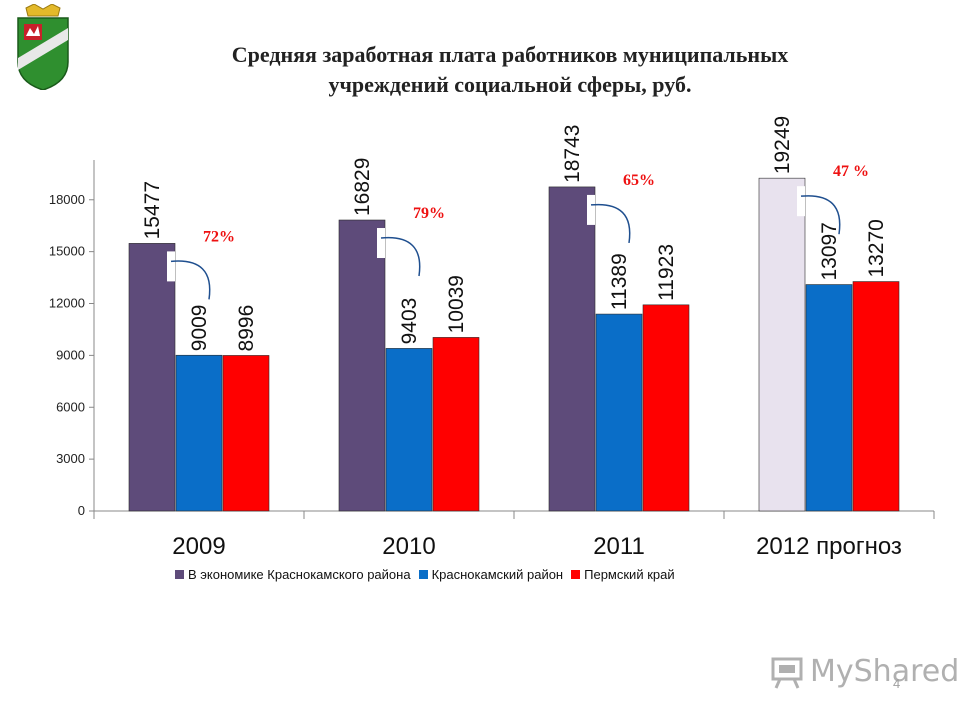 The image size is (960, 720). Describe the element at coordinates (408, 546) in the screenshot. I see `x-category-label: 2010` at that location.